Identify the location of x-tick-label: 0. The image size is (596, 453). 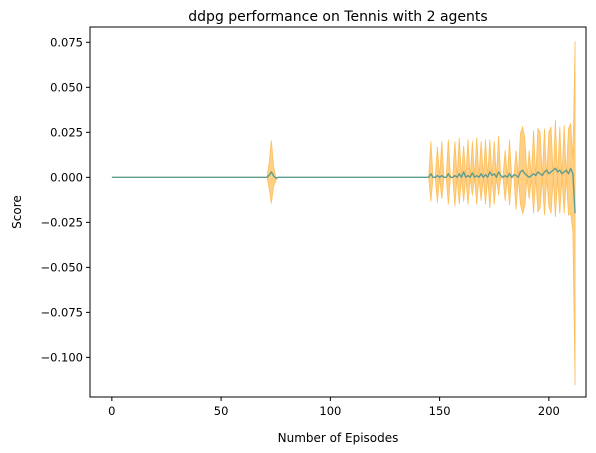
(111, 411).